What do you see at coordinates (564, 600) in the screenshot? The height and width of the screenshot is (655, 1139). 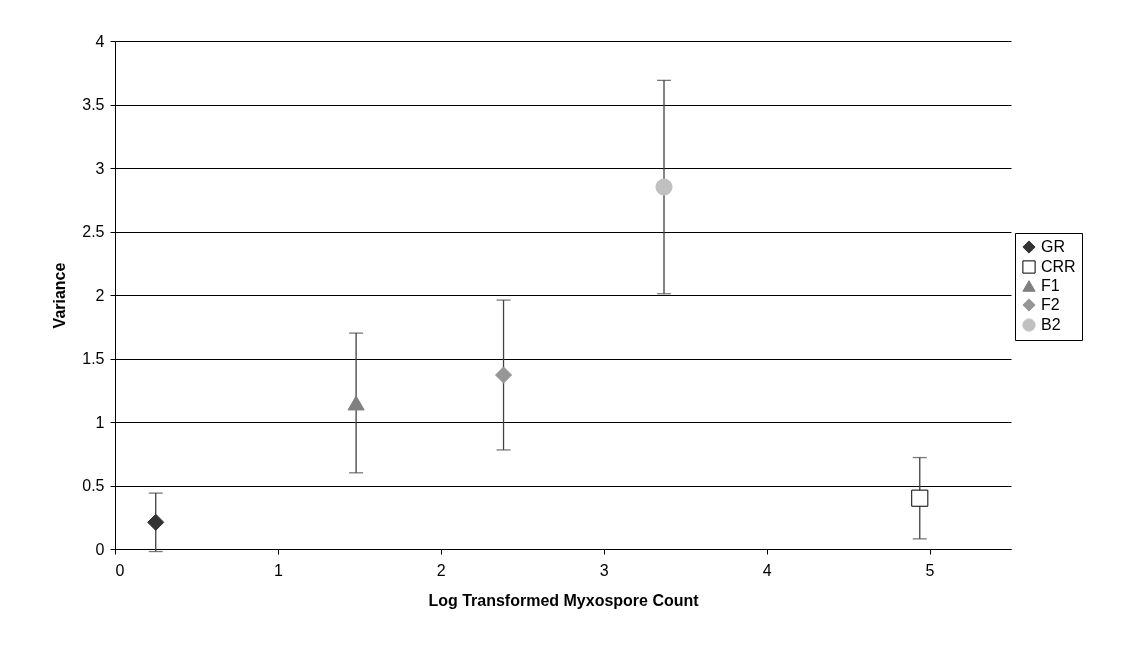 I see `x-axis-title: Log Transformed Myxospore Count` at bounding box center [564, 600].